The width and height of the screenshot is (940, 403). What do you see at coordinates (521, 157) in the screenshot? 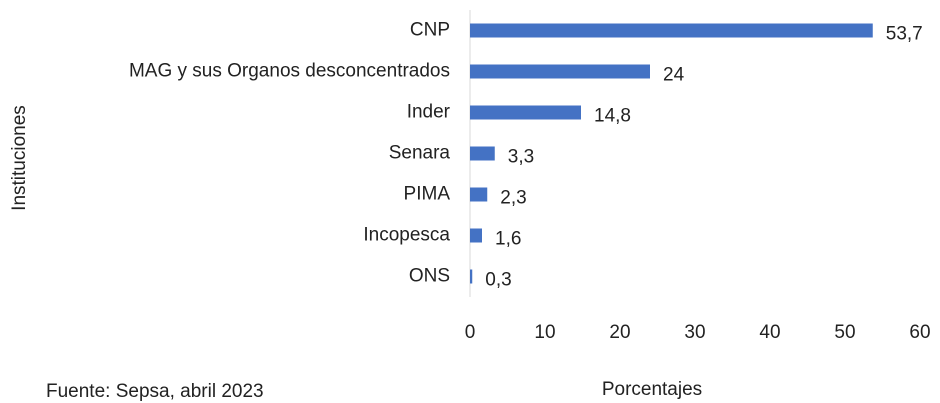
I see `data-label: 3,3` at bounding box center [521, 157].